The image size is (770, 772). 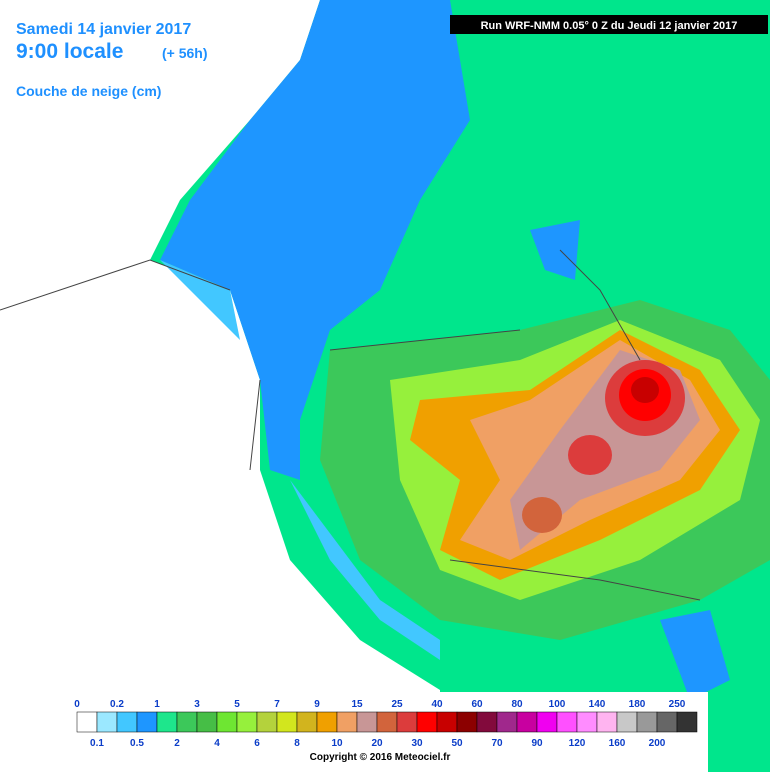 I want to click on copyright: Copyright © 2016 Meteociel.fr, so click(x=380, y=757).